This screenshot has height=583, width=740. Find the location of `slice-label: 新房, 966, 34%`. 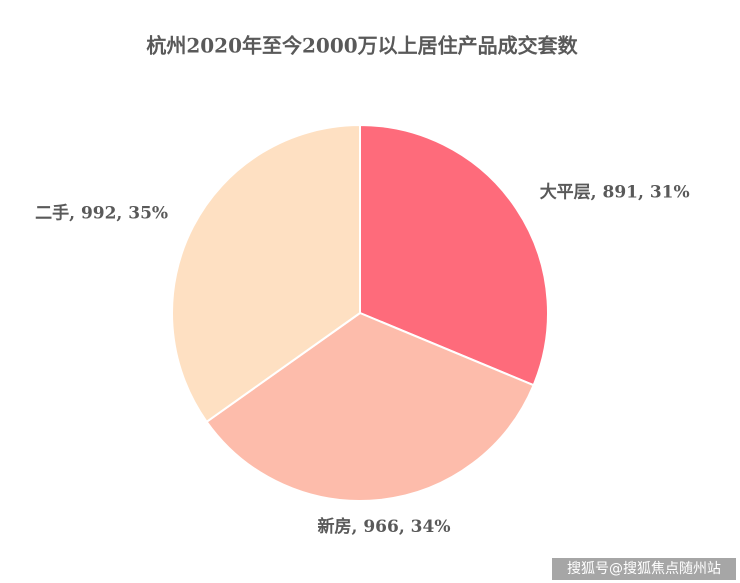

slice-label: 新房, 966, 34% is located at coordinates (384, 526).